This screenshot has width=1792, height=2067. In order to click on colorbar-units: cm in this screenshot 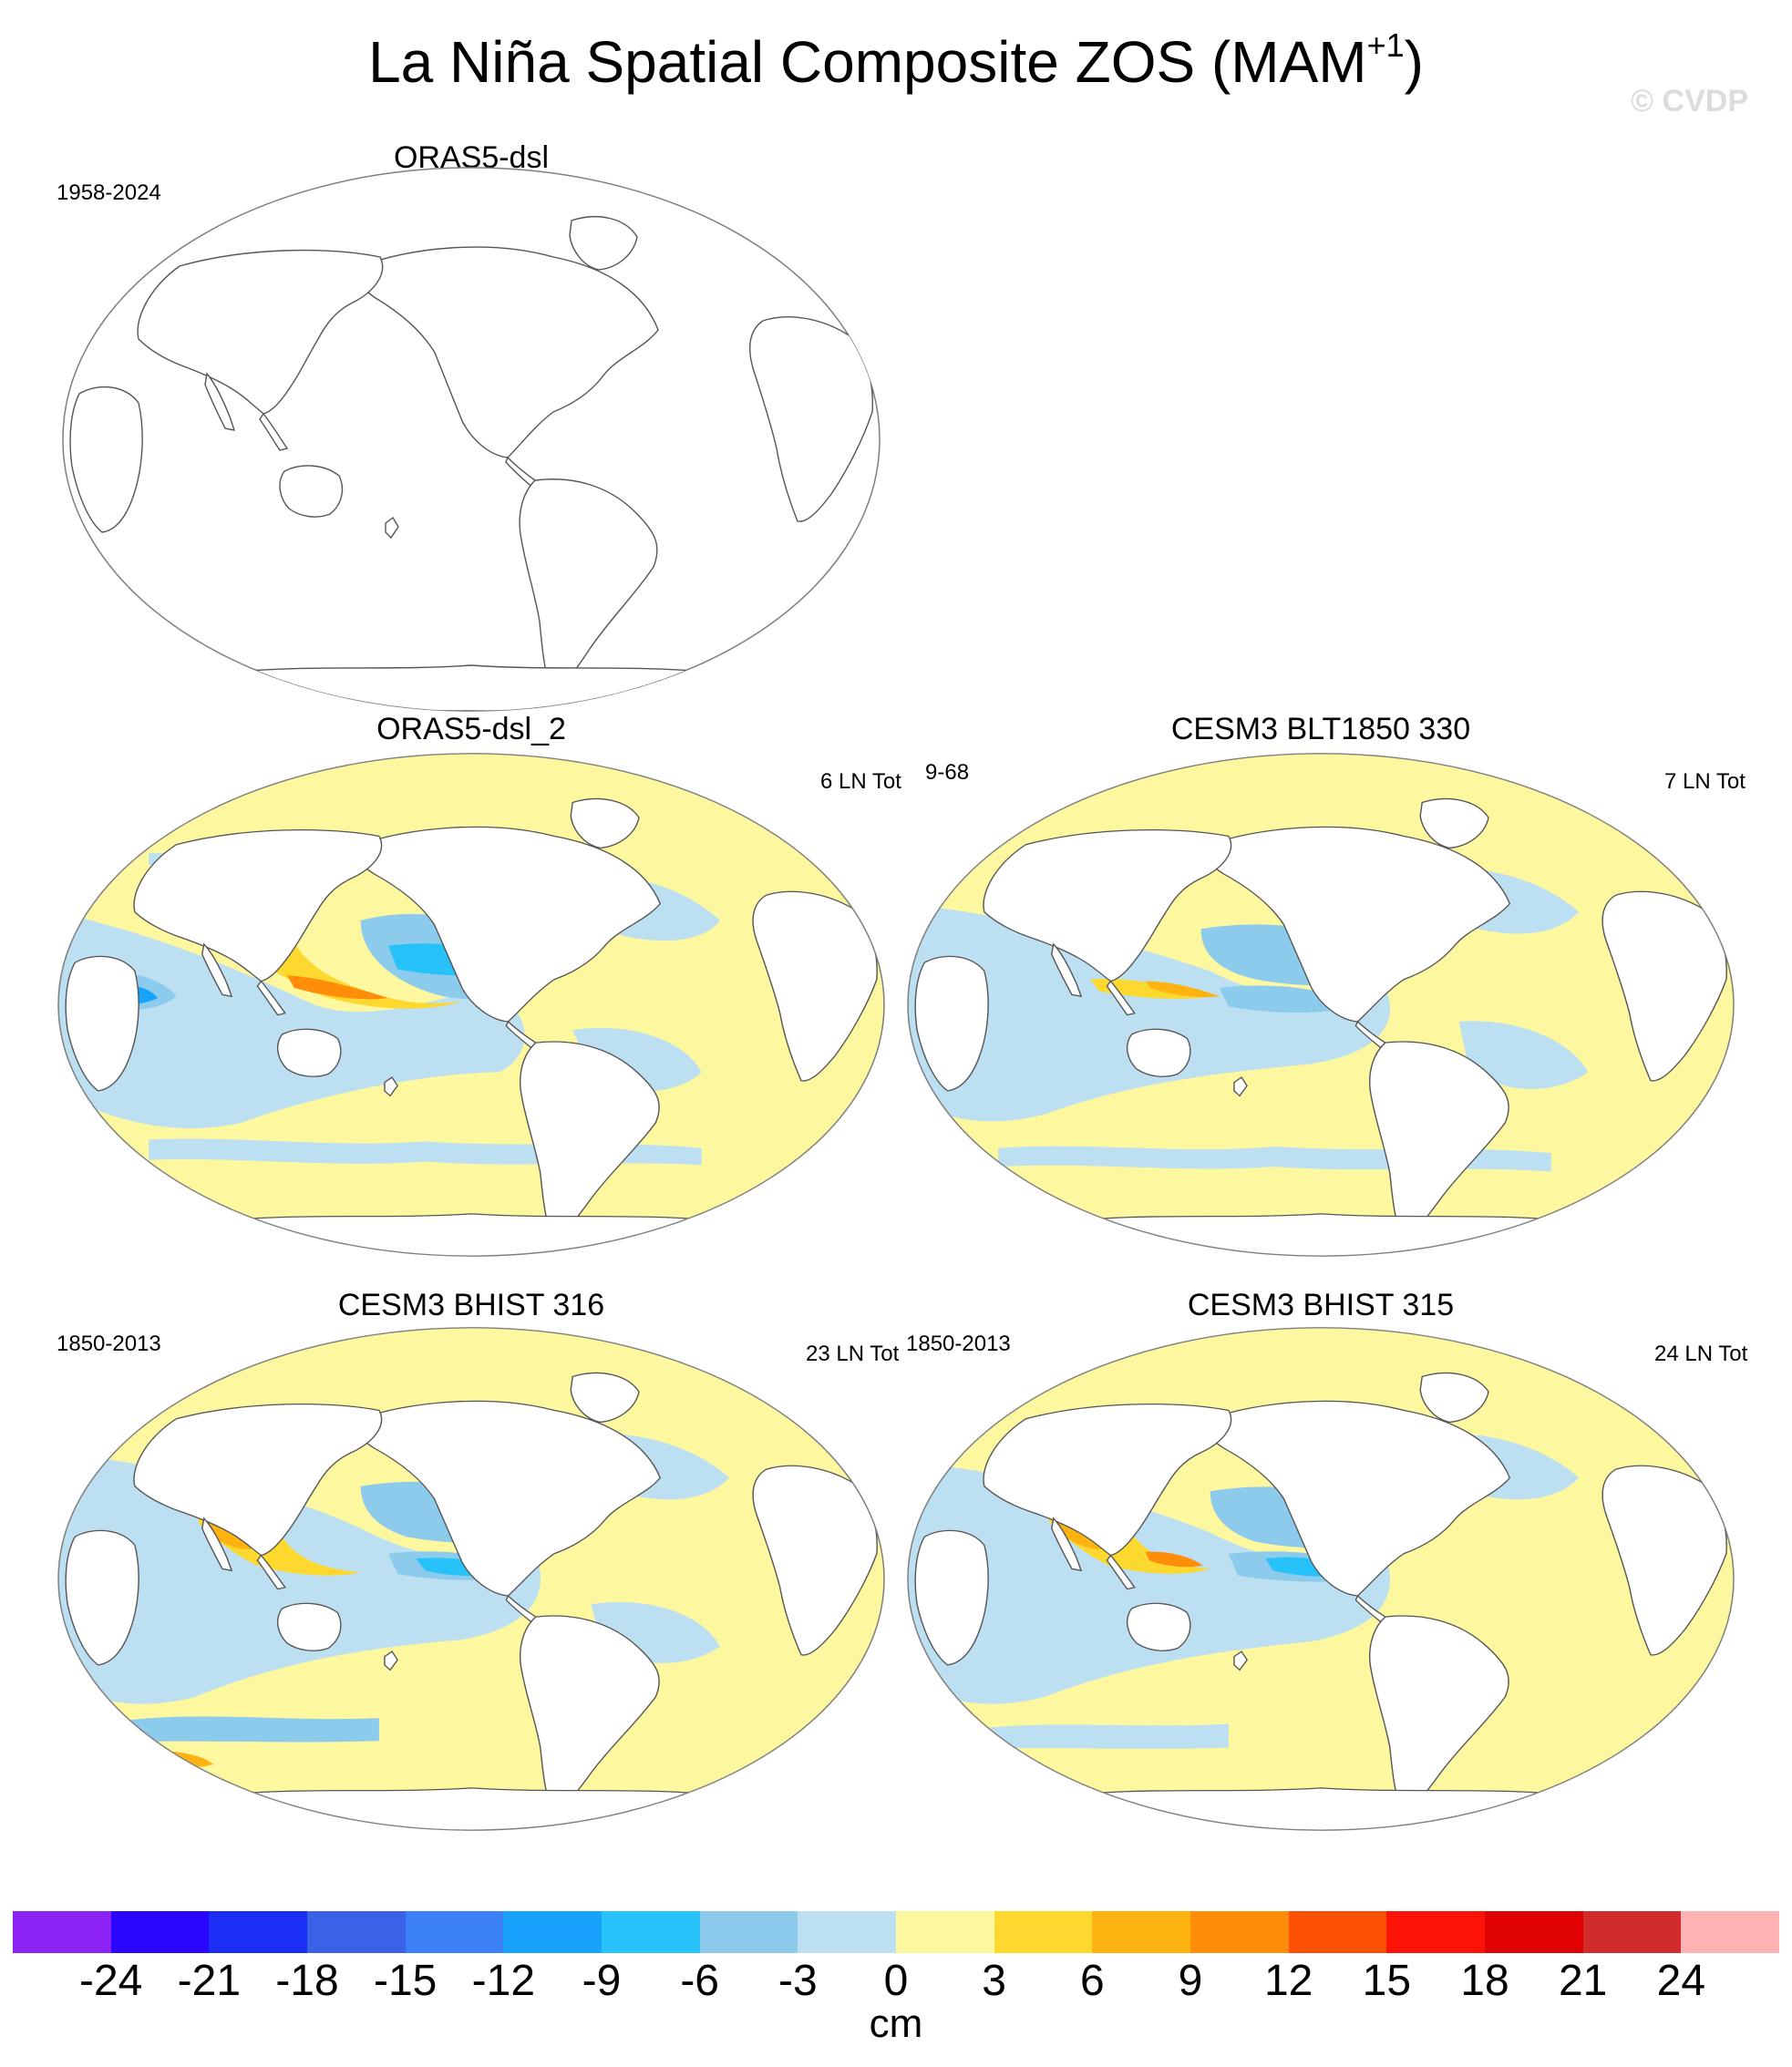, I will do `click(896, 2023)`.